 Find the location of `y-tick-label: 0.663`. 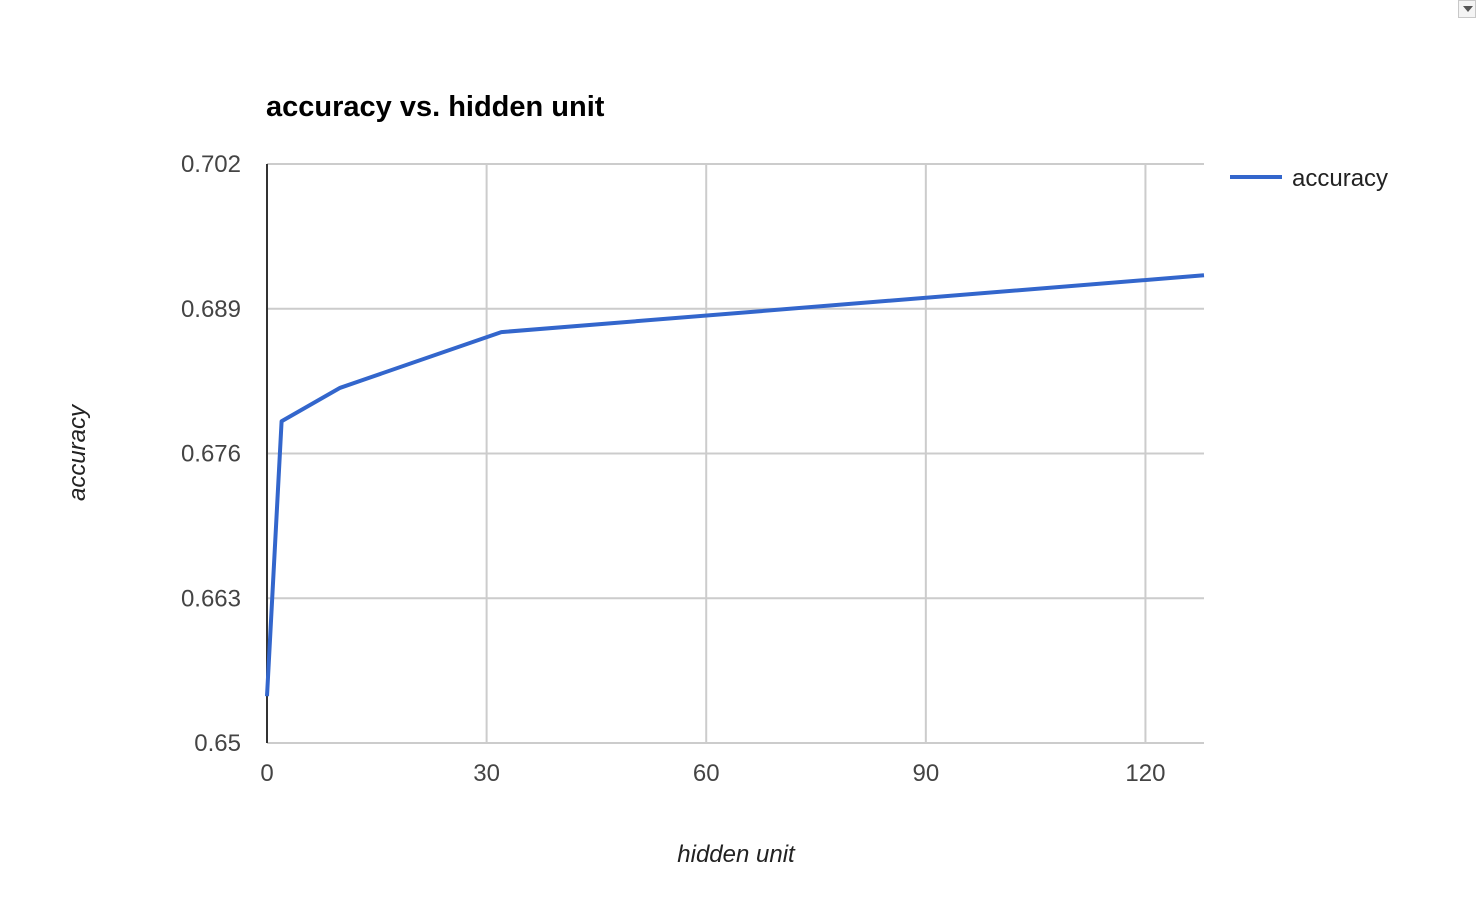

y-tick-label: 0.663 is located at coordinates (211, 598).